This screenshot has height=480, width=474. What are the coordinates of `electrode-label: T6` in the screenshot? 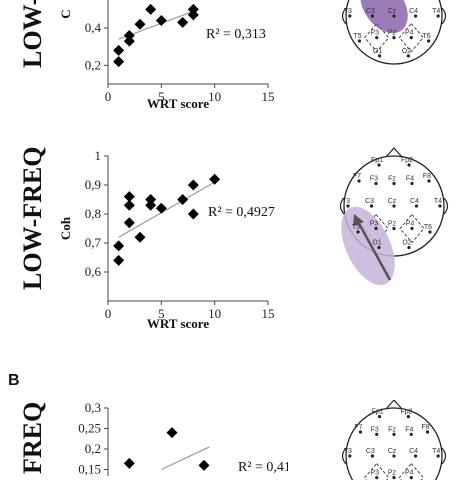 It's located at (426, 36).